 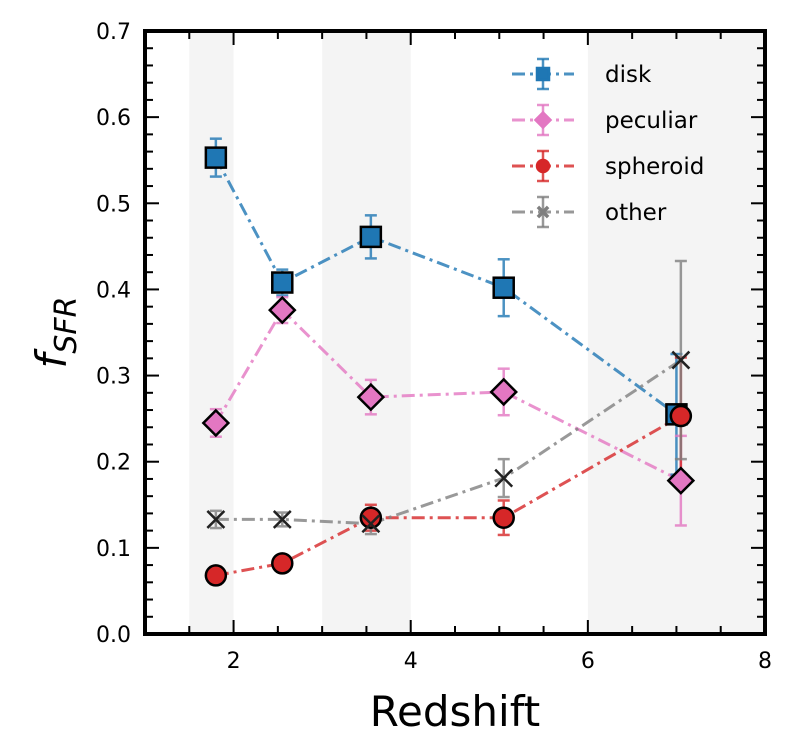 I want to click on x-tick-label: 2, so click(x=234, y=661).